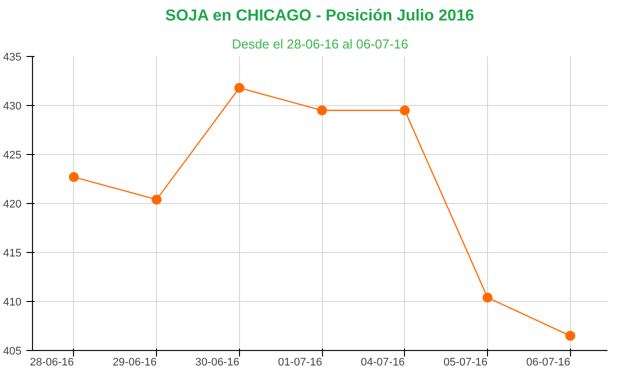 The image size is (620, 375). I want to click on x-tick-label: 06-07-16, so click(548, 362).